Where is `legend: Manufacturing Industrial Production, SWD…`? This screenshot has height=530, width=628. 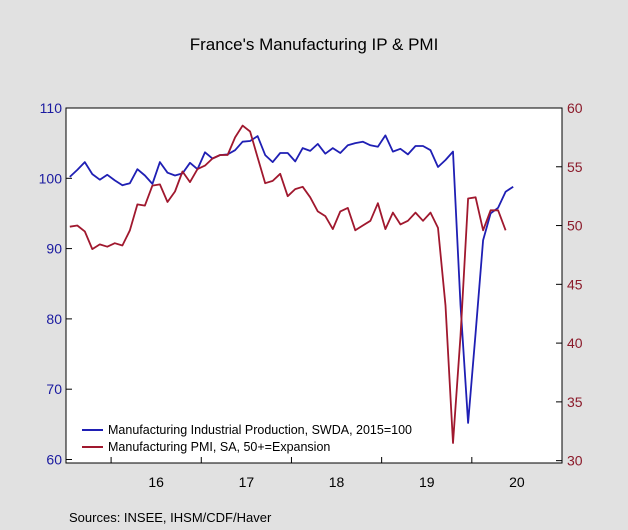 legend: Manufacturing Industrial Production, SWD… is located at coordinates (247, 438).